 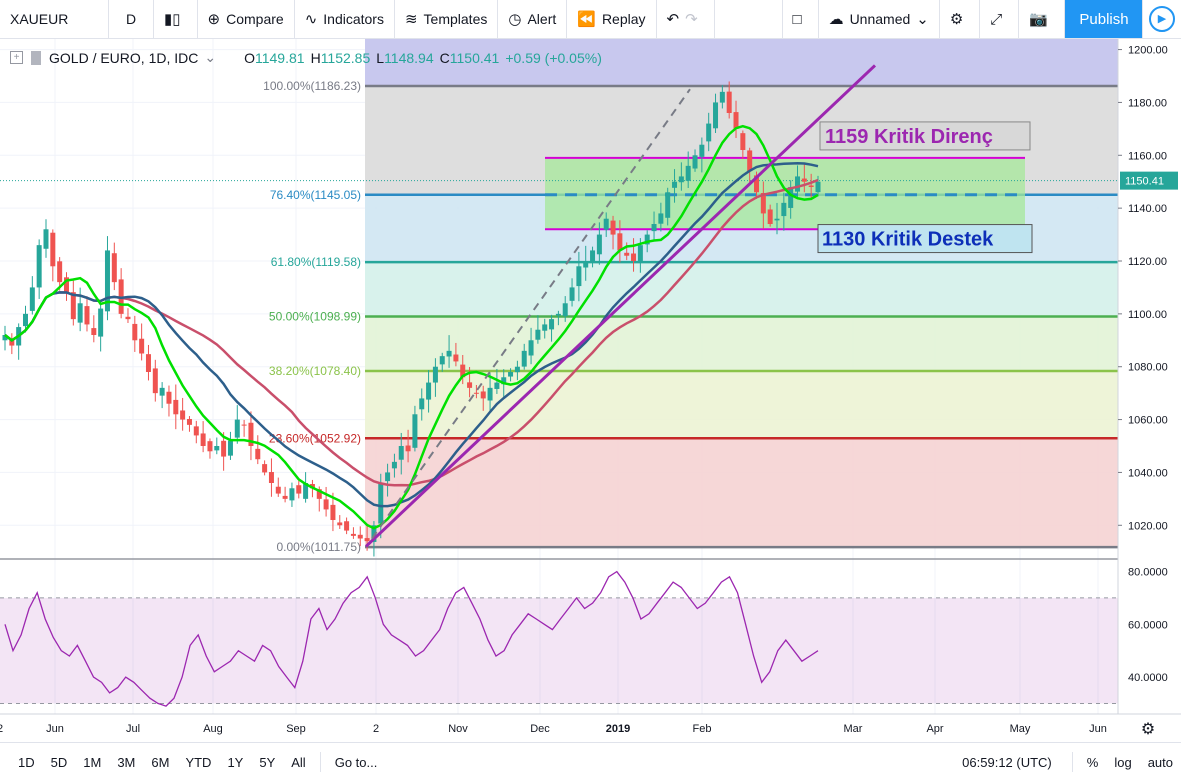 I want to click on range-button-ytd: YTD, so click(x=198, y=762).